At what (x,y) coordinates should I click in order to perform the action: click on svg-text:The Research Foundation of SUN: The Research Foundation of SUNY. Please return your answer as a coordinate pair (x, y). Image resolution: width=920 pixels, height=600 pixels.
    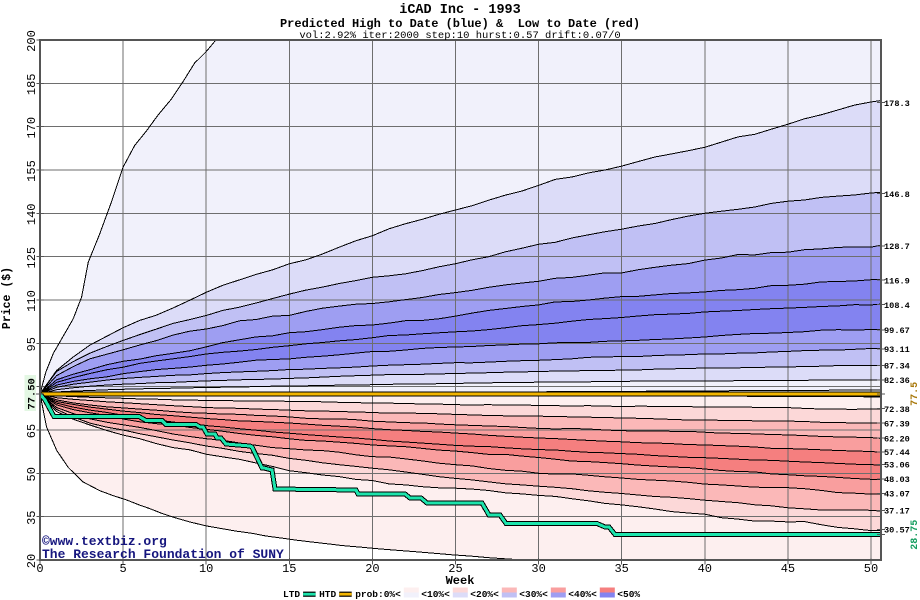
    Looking at the image, I should click on (163, 554).